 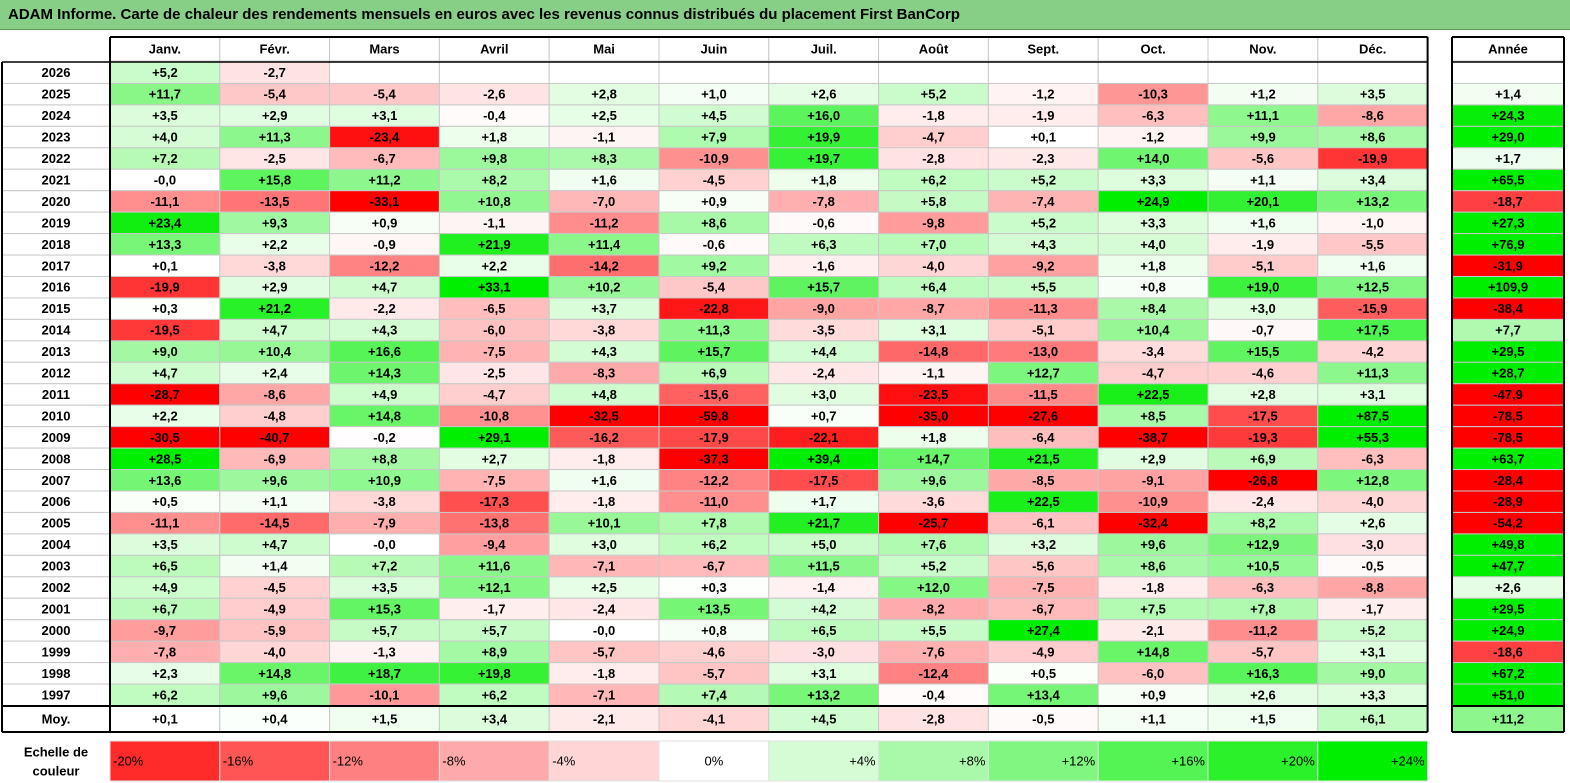 I want to click on heatmap-value: -32,5, so click(x=604, y=415).